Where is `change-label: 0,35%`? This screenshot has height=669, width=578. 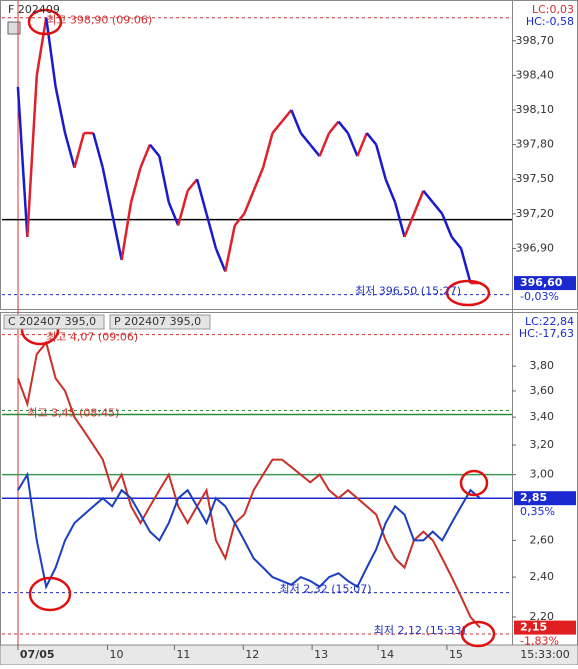
change-label: 0,35% is located at coordinates (537, 511).